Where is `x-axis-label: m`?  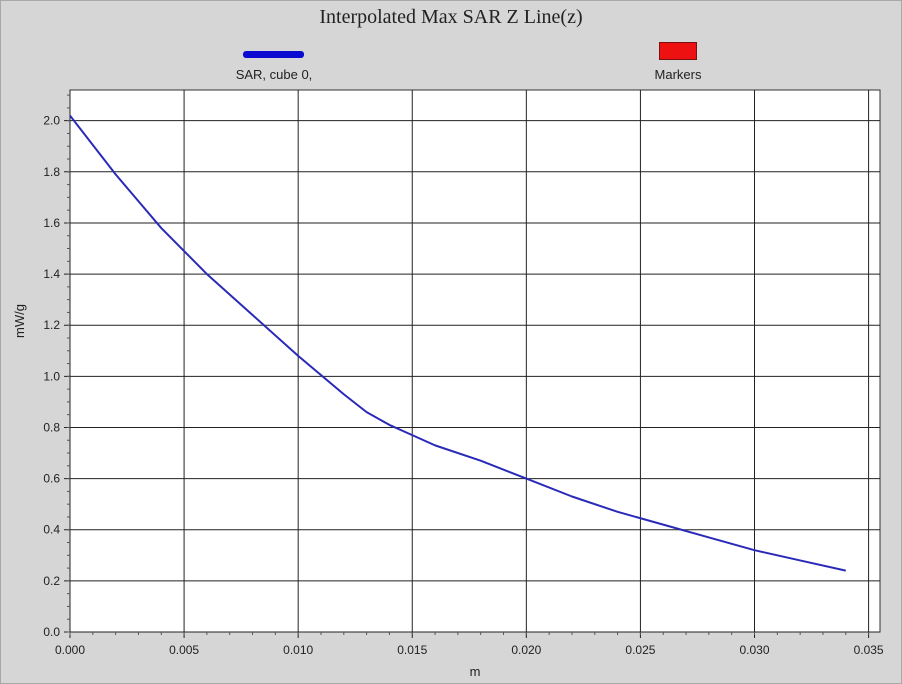 x-axis-label: m is located at coordinates (475, 671).